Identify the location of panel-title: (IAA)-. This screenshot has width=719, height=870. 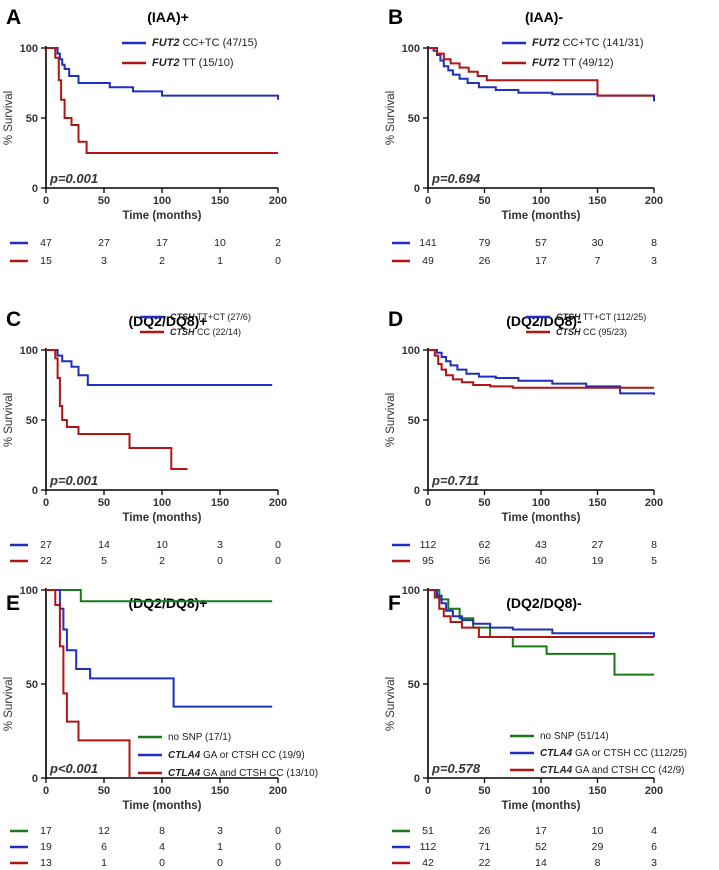
(544, 17).